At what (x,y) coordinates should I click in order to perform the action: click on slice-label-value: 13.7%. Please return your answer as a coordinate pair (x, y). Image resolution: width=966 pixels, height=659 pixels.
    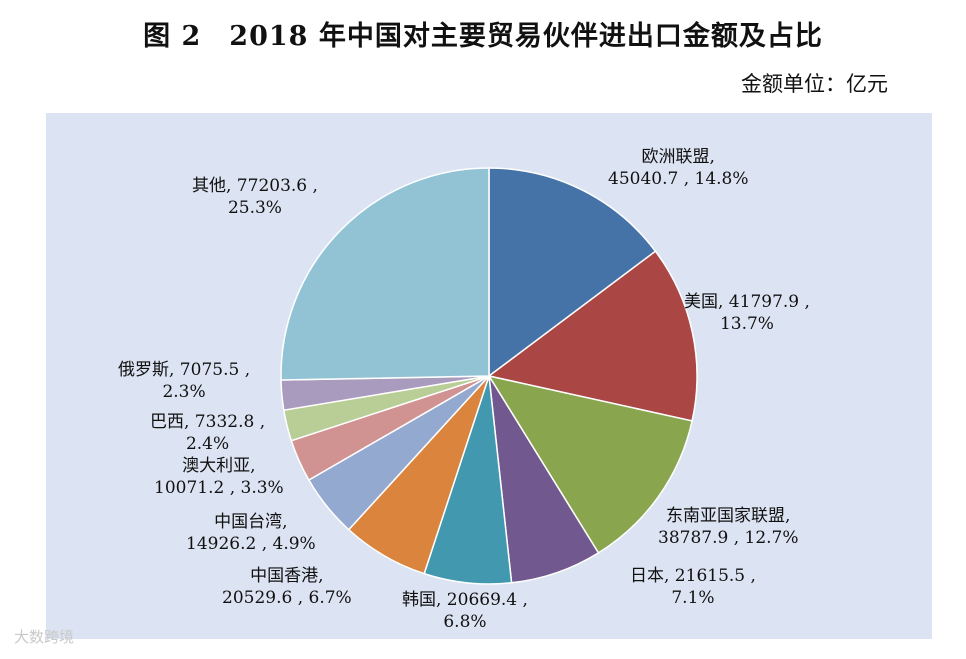
    Looking at the image, I should click on (746, 324).